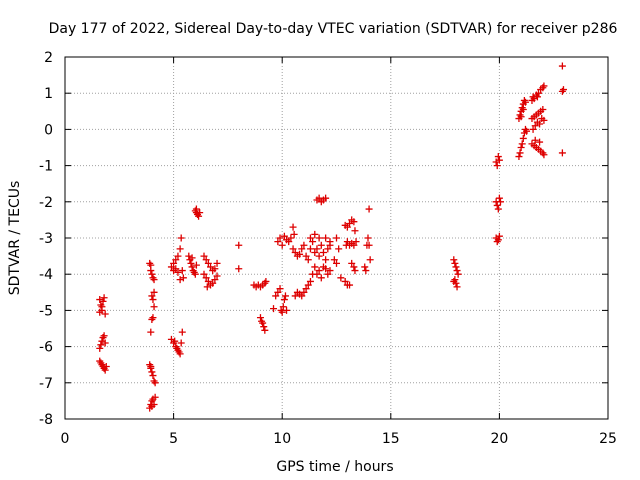 The image size is (640, 480). What do you see at coordinates (46, 420) in the screenshot?
I see `y-tick-label: -8` at bounding box center [46, 420].